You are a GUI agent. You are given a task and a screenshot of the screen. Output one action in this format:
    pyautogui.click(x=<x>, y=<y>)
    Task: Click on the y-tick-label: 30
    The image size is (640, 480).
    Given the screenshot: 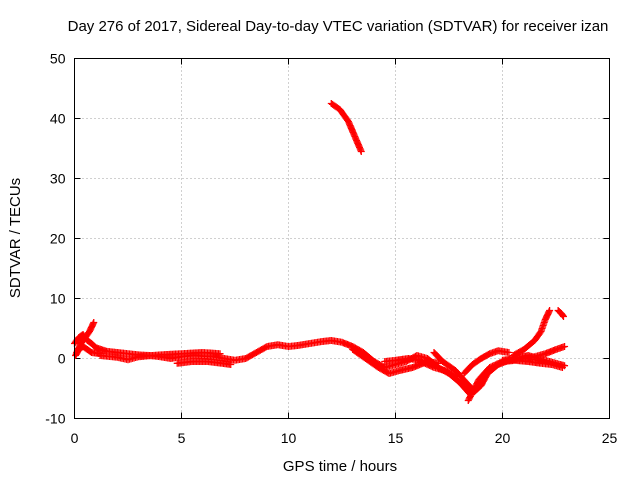 What is the action you would take?
    pyautogui.click(x=58, y=179)
    